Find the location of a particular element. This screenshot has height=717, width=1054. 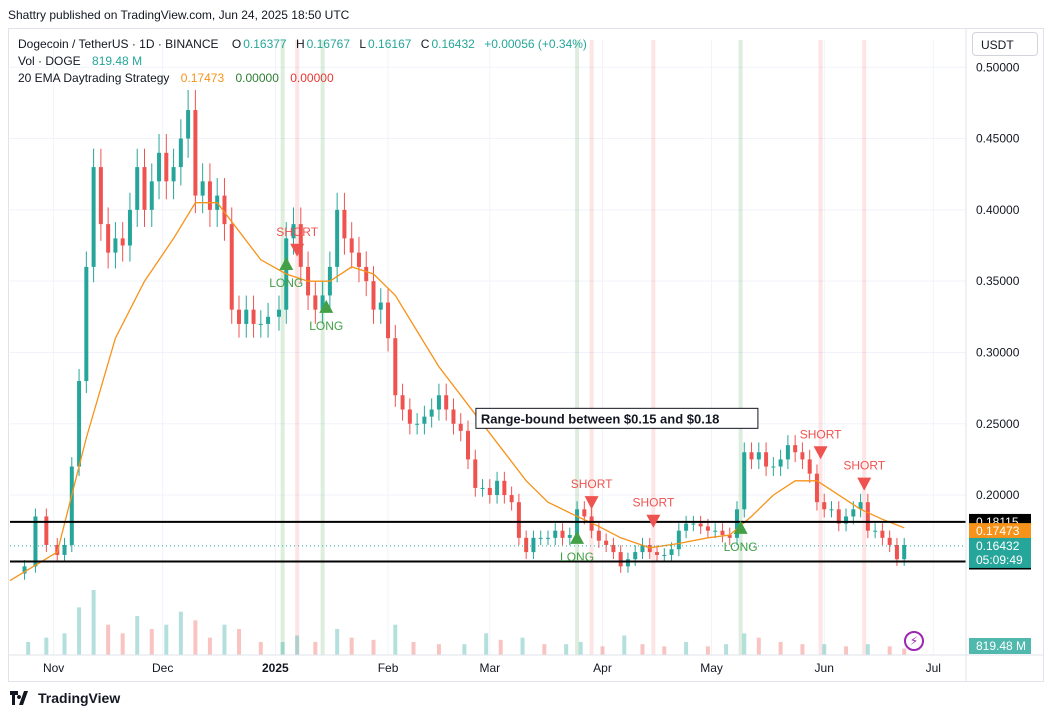

price-tag-countdown: 05:09:49 is located at coordinates (999, 560).